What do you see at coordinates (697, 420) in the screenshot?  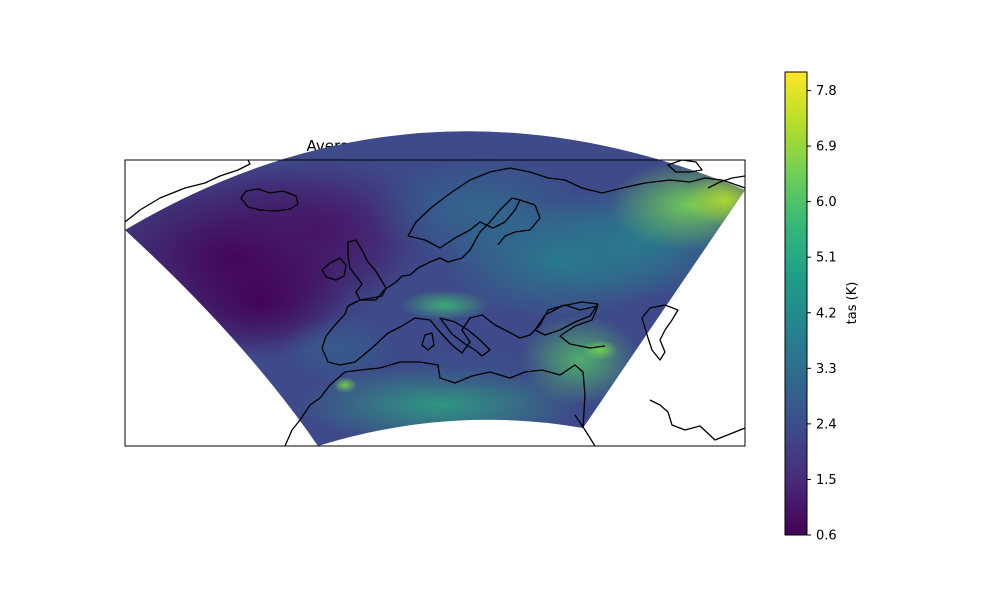 I see `arabia-coast` at bounding box center [697, 420].